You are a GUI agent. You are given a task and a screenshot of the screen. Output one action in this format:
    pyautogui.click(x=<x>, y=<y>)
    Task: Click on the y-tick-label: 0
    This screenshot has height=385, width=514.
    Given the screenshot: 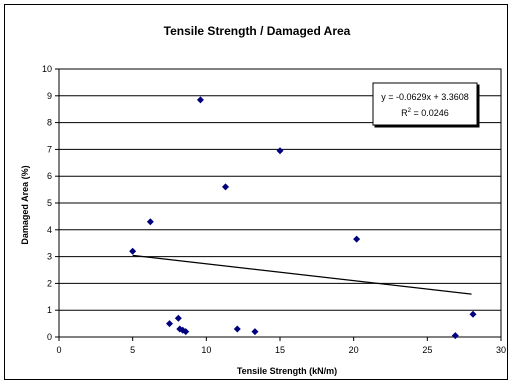 What is the action you would take?
    pyautogui.click(x=49, y=337)
    